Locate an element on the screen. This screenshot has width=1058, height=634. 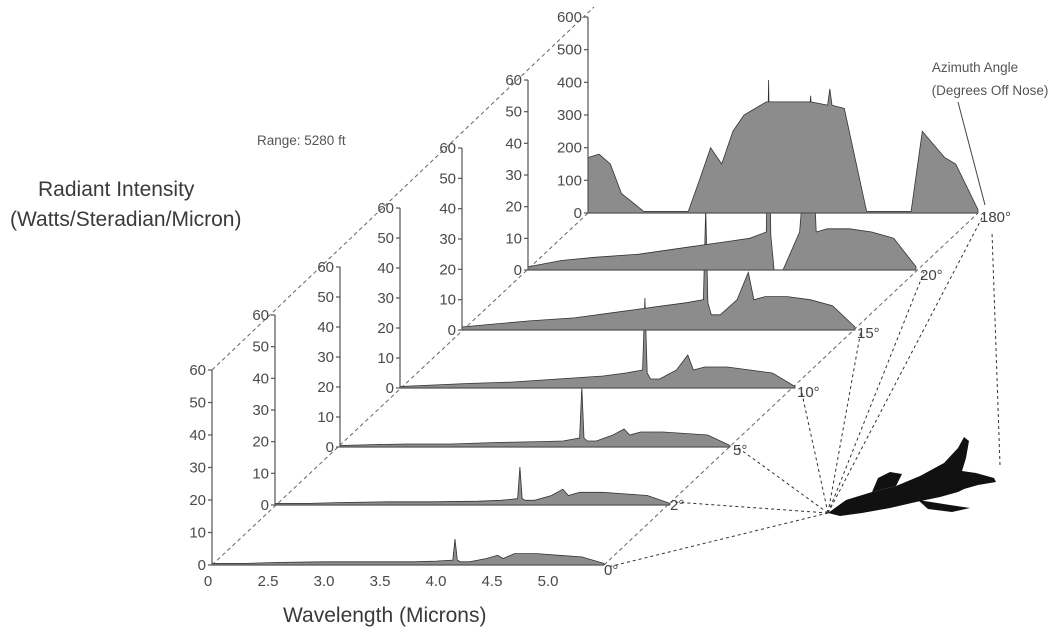
spectrum-panel-5deg: 0 10 20 30 40 50 60 5° is located at coordinates (532, 359).